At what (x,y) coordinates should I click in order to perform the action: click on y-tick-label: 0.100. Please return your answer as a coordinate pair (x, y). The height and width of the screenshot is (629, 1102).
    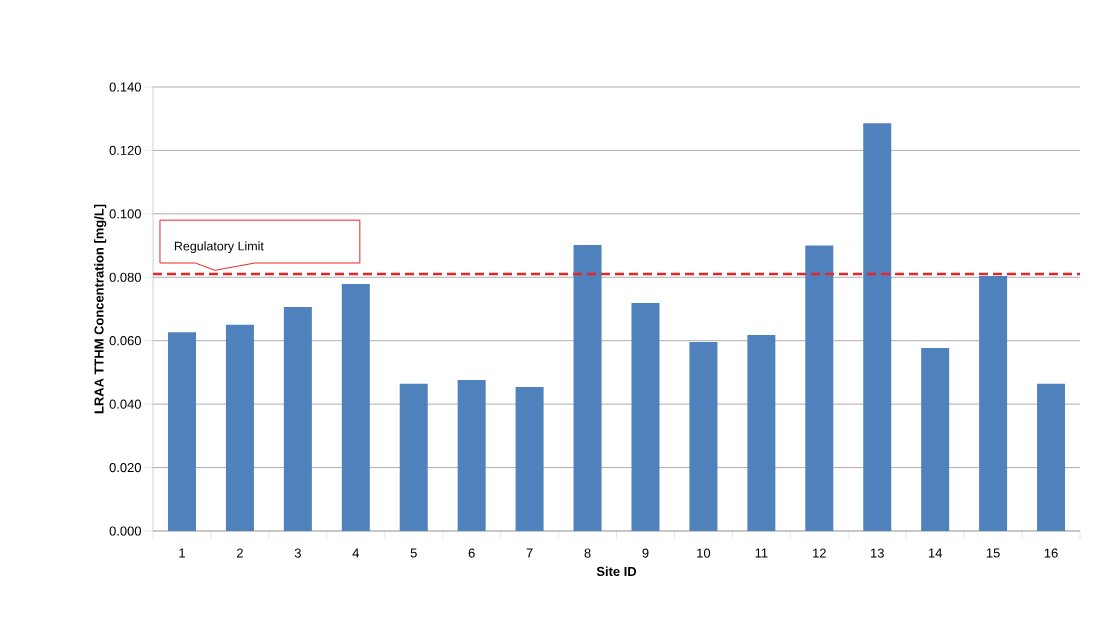
    Looking at the image, I should click on (125, 214).